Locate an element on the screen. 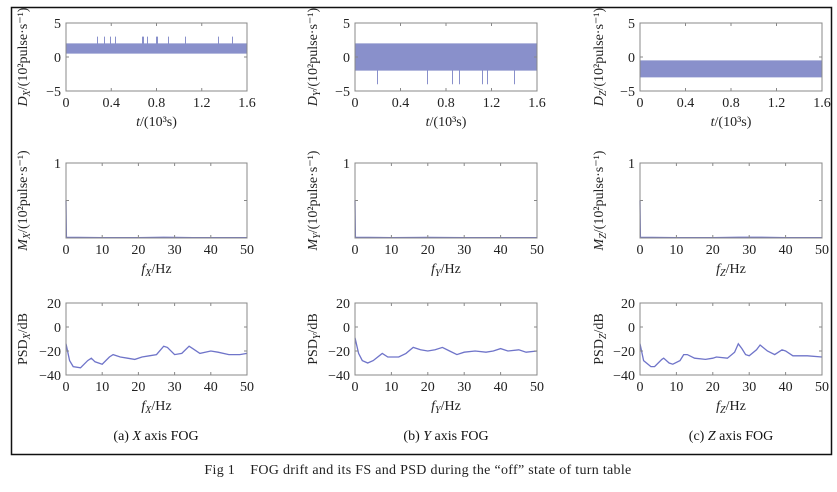  x-axis-label: fZ/Hz is located at coordinates (731, 270).